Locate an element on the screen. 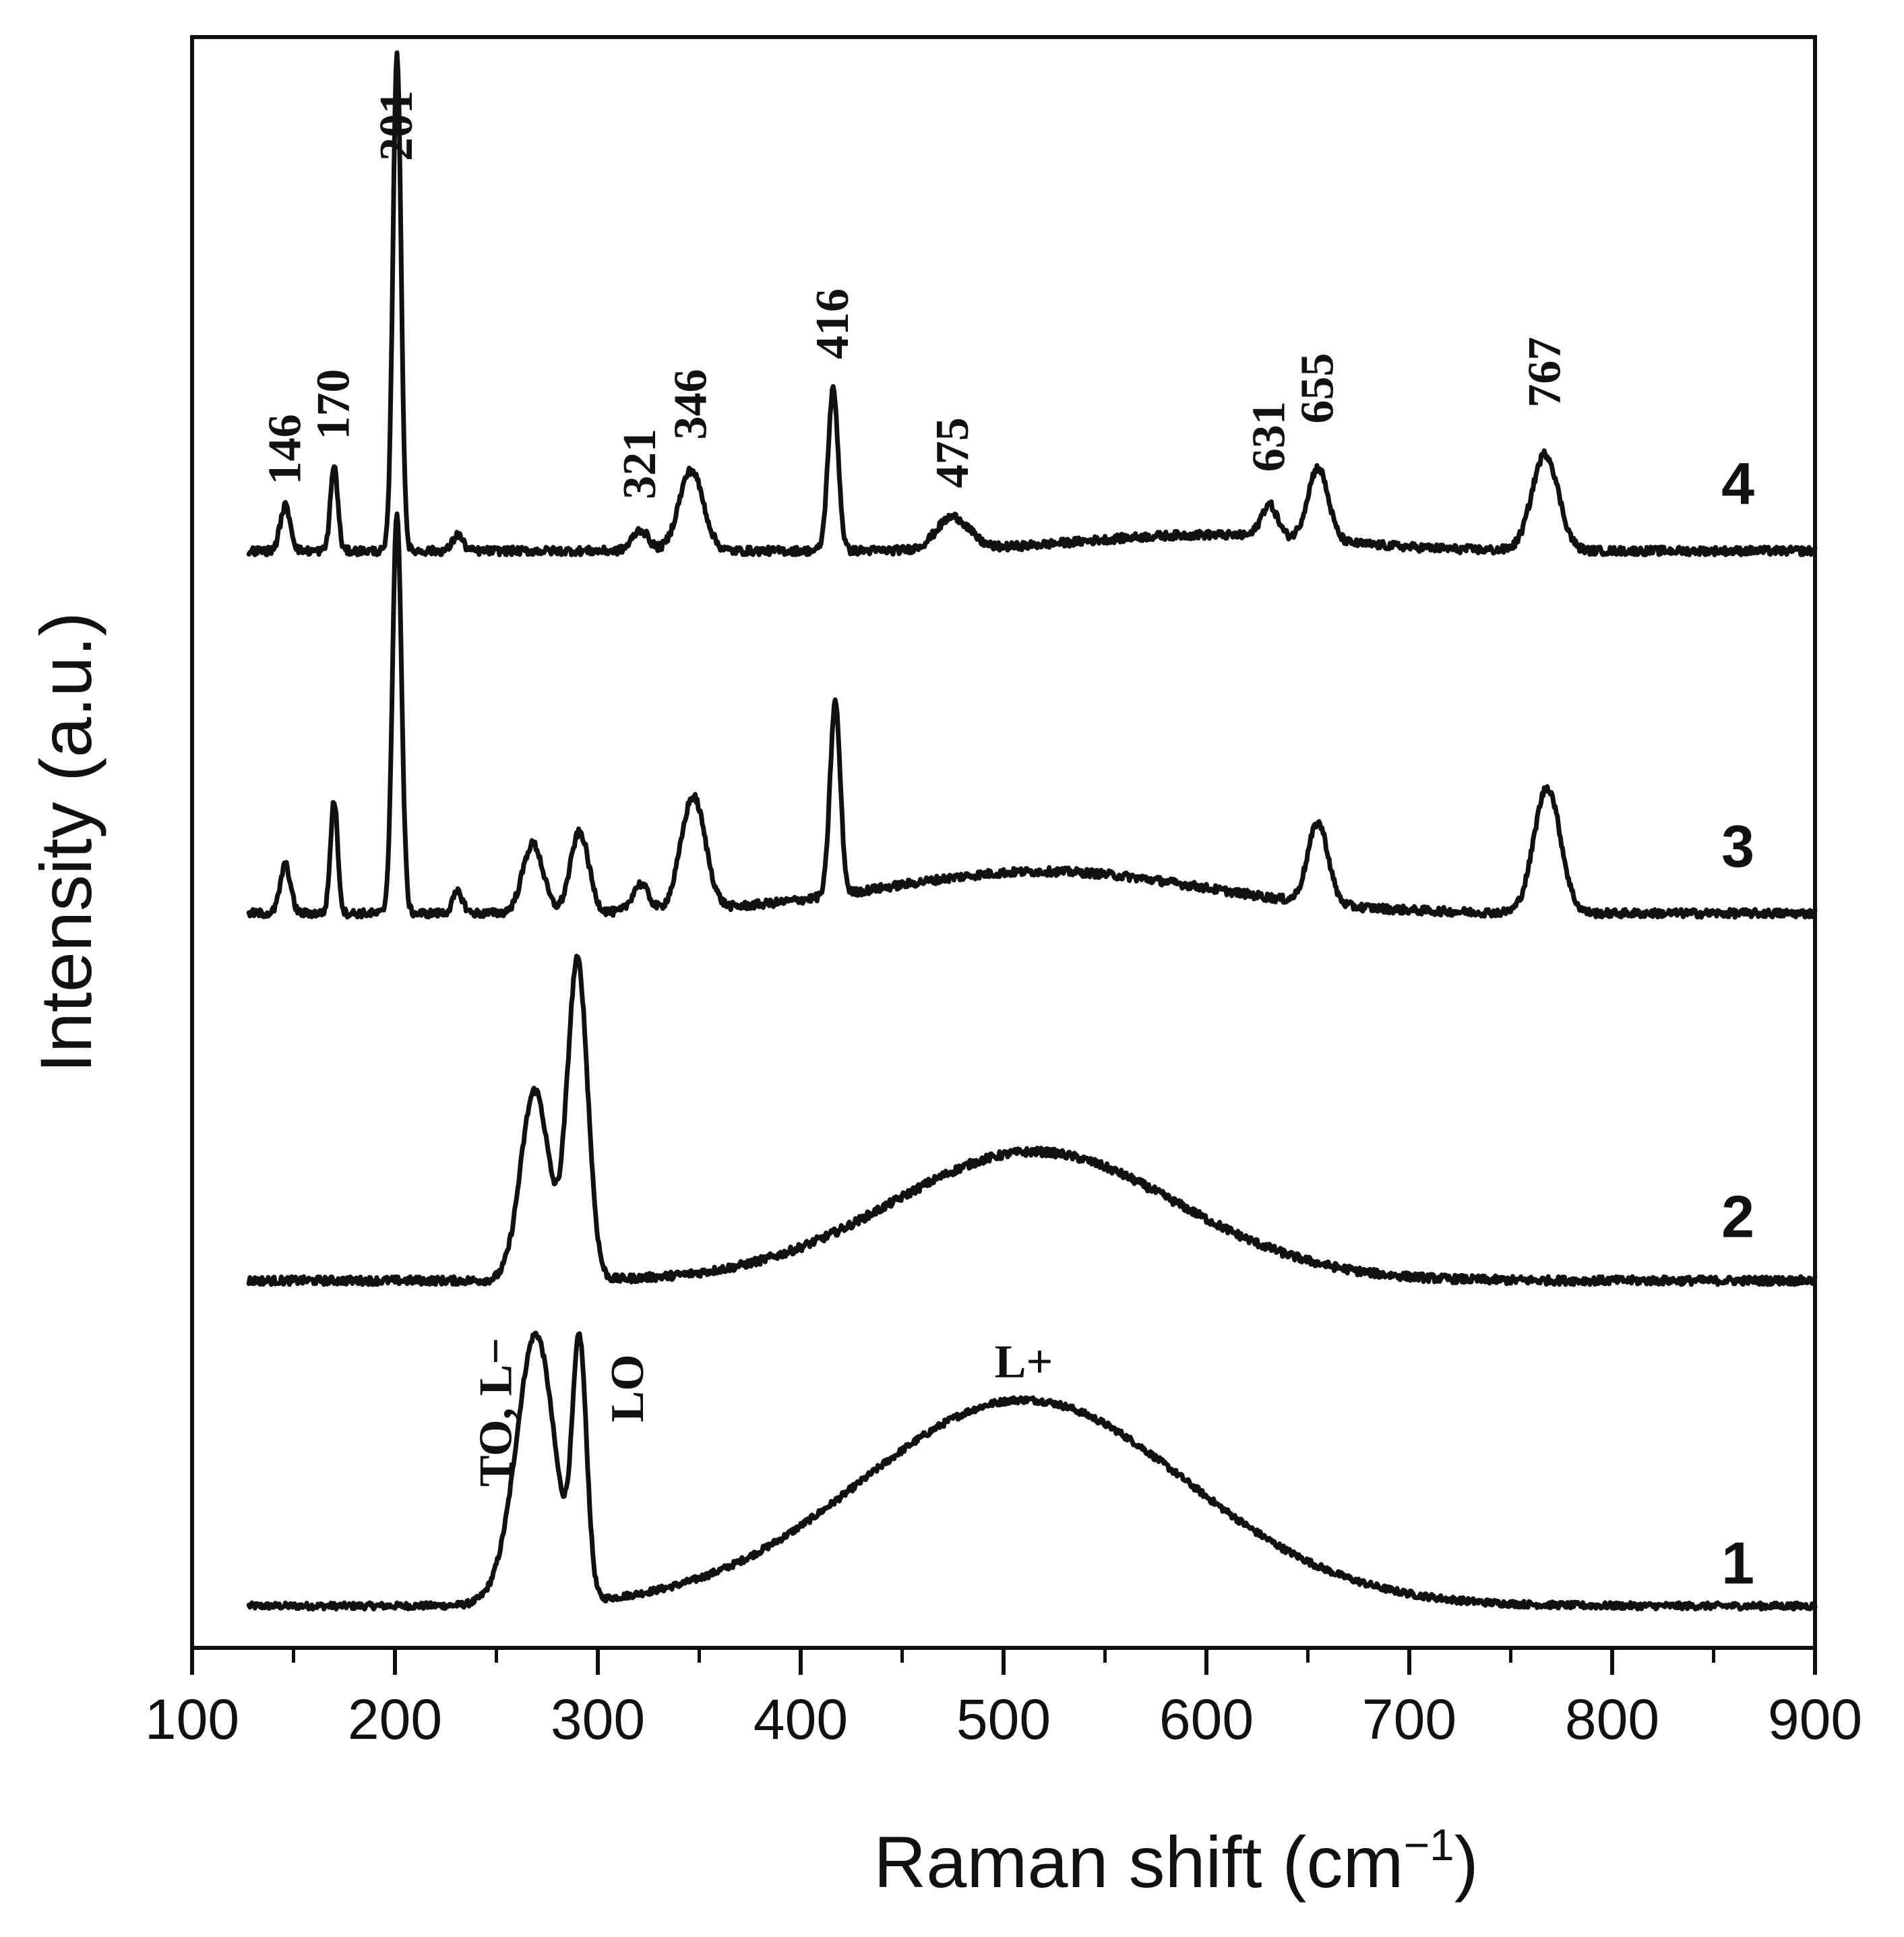 Image resolution: width=1904 pixels, height=1937 pixels. x-tick-label: 500 is located at coordinates (1003, 1719).